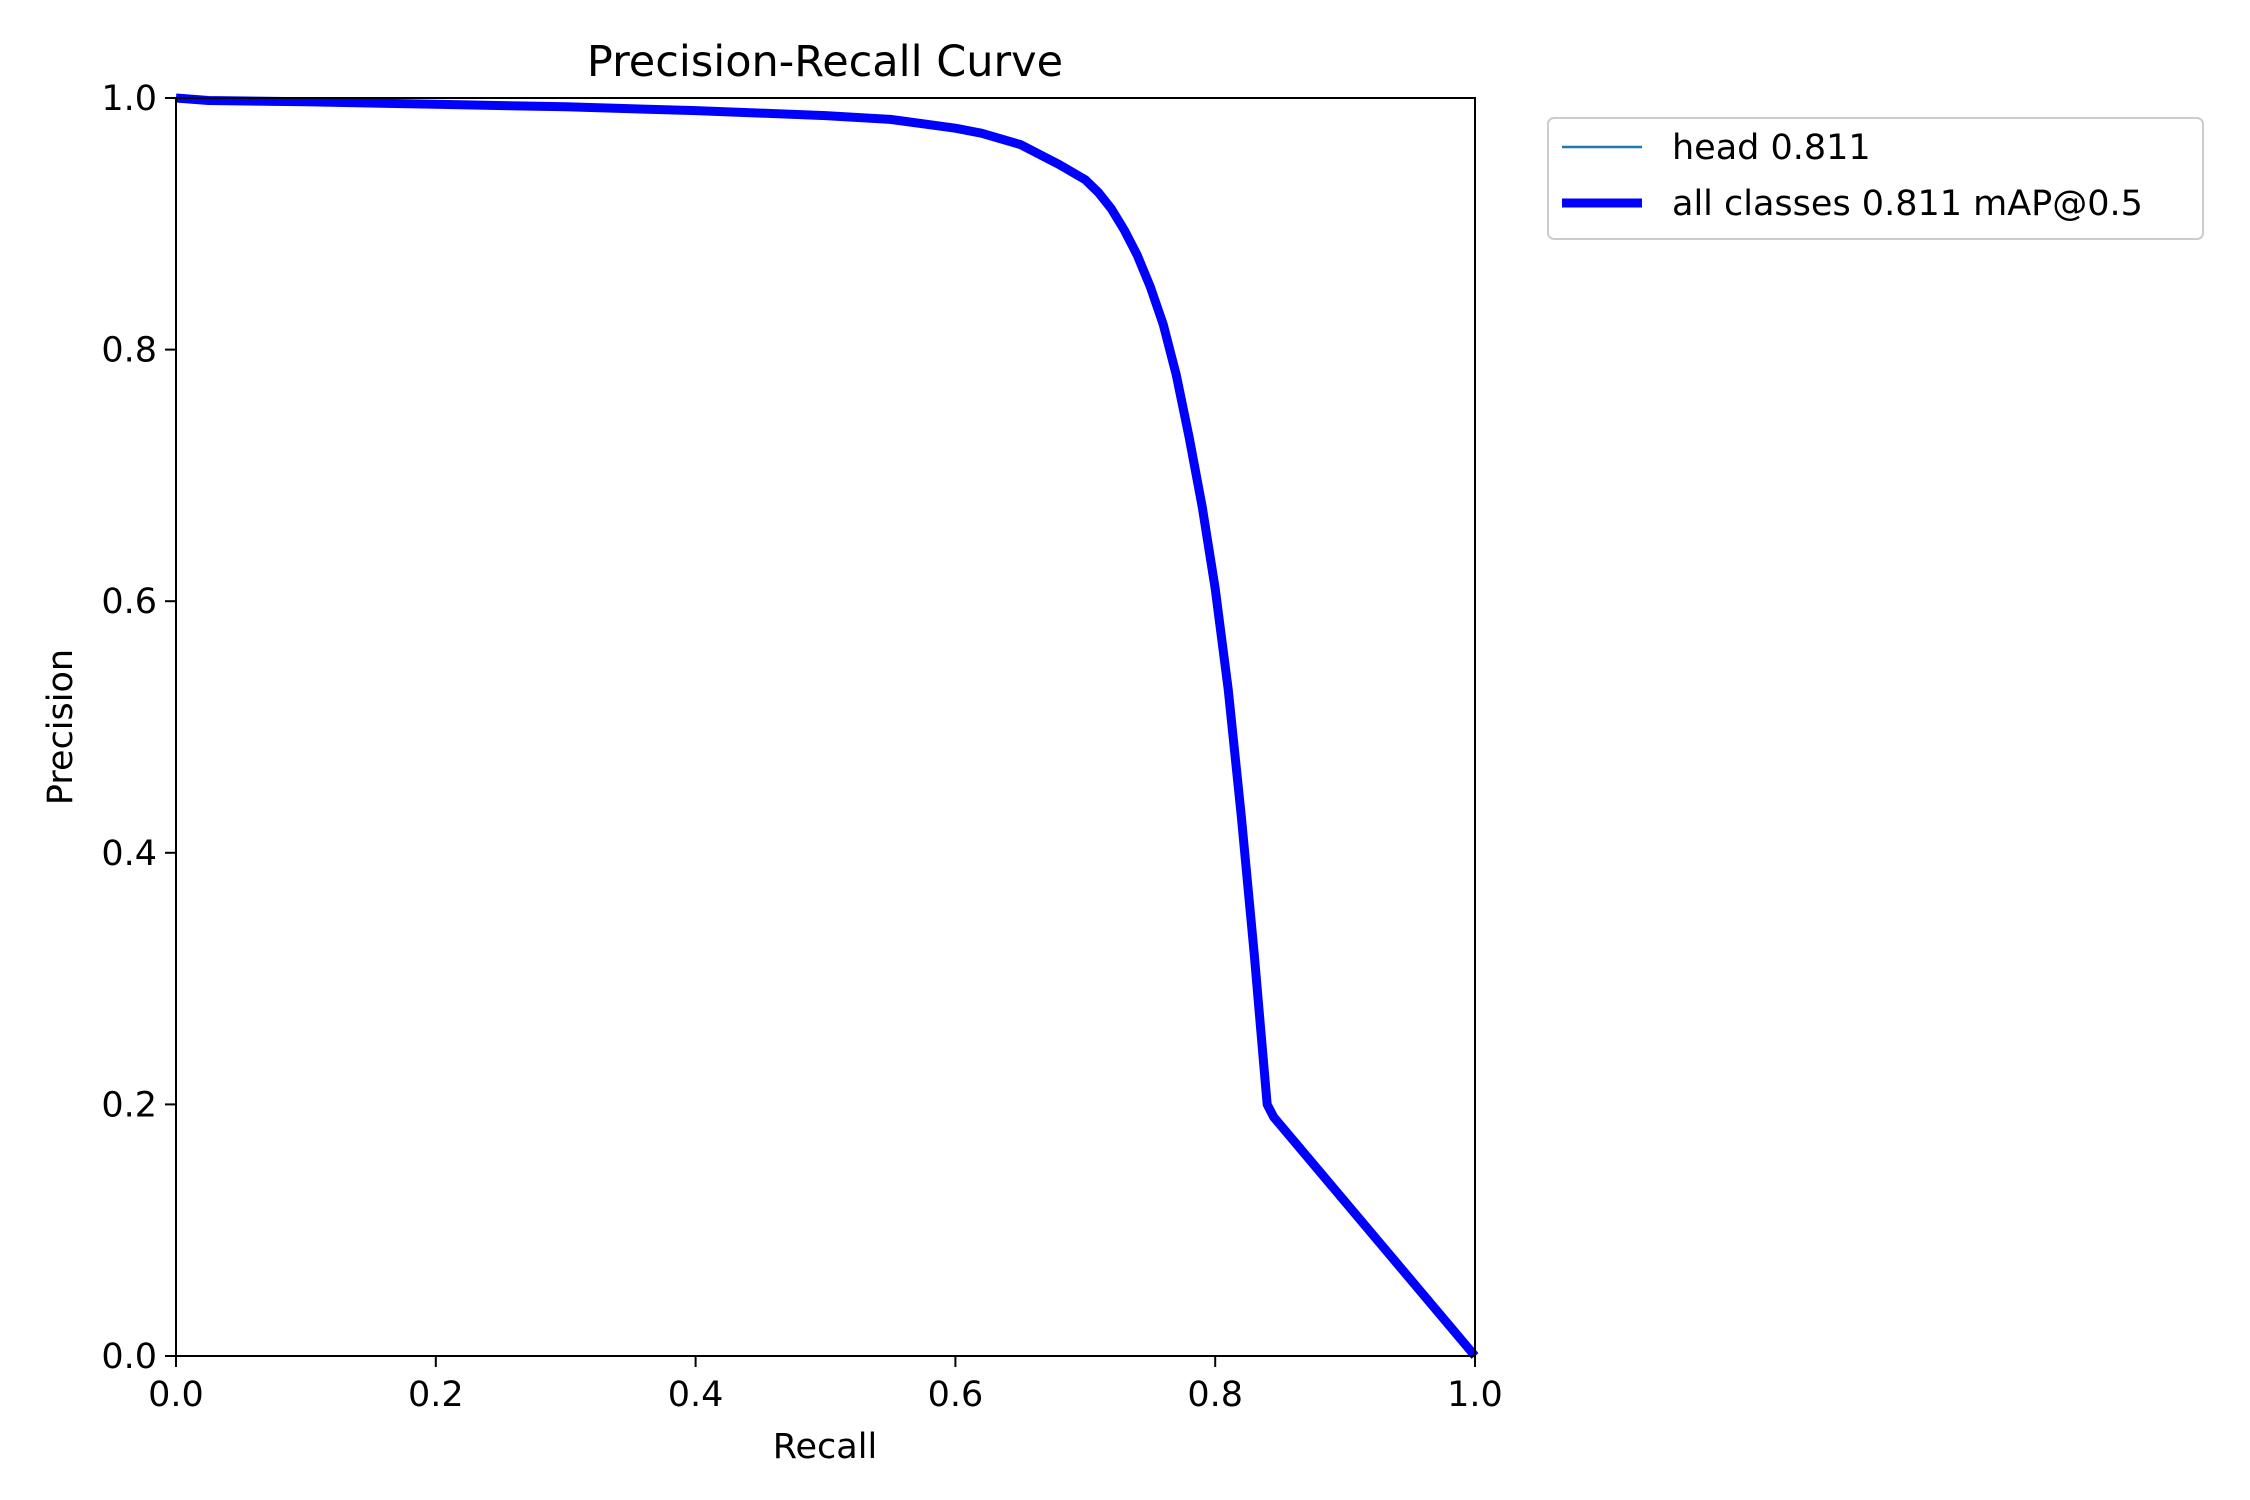  What do you see at coordinates (1215, 1395) in the screenshot?
I see `x-tick-label: 0.8` at bounding box center [1215, 1395].